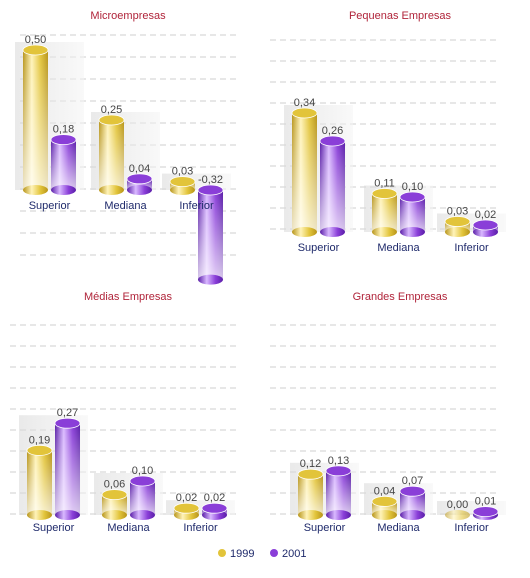 This screenshot has height=578, width=530. I want to click on legend-marker-1999, so click(222, 553).